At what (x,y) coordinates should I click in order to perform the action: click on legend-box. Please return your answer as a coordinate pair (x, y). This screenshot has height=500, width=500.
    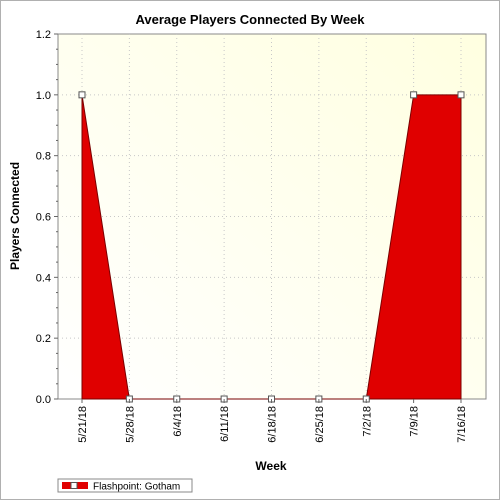
    Looking at the image, I should click on (125, 485).